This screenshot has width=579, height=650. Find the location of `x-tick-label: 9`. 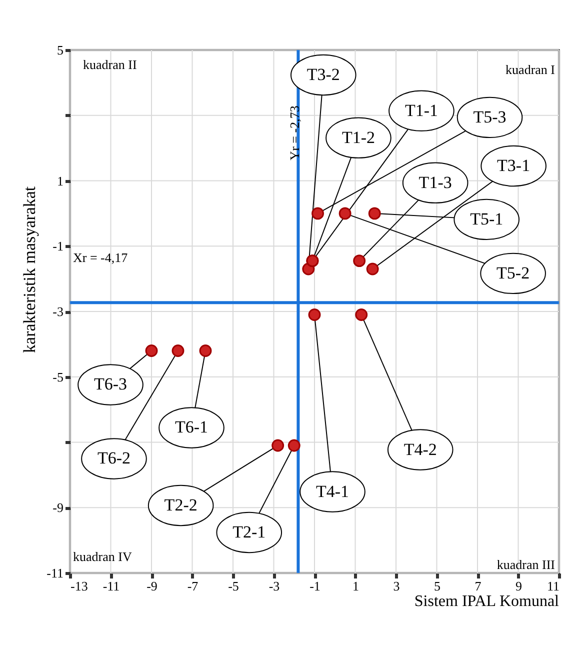

x-tick-label: 9 is located at coordinates (519, 586).